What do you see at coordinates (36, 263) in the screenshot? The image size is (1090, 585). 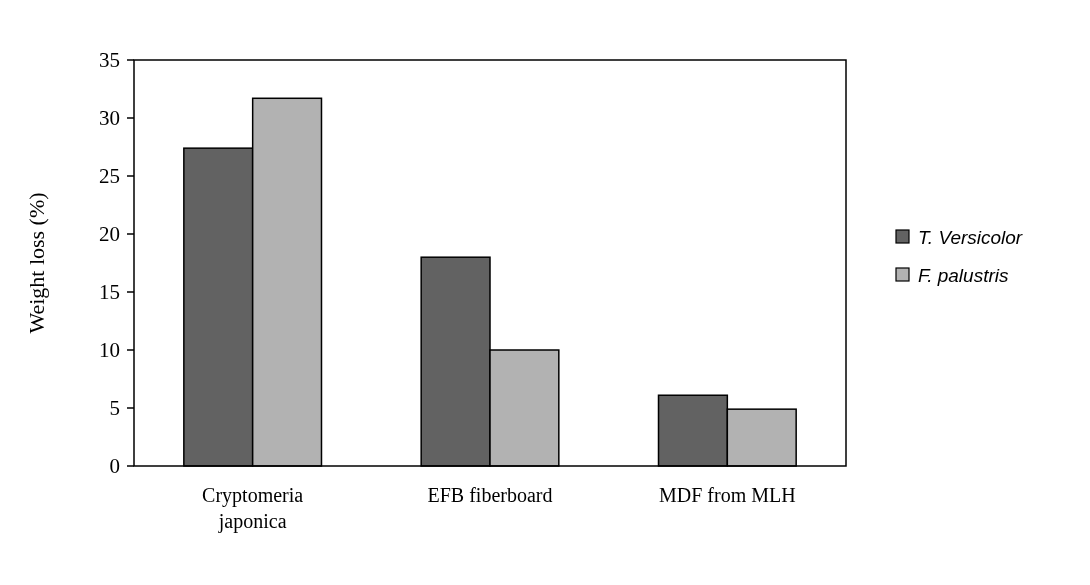 I see `y-axis-title: Weight loss (%)` at bounding box center [36, 263].